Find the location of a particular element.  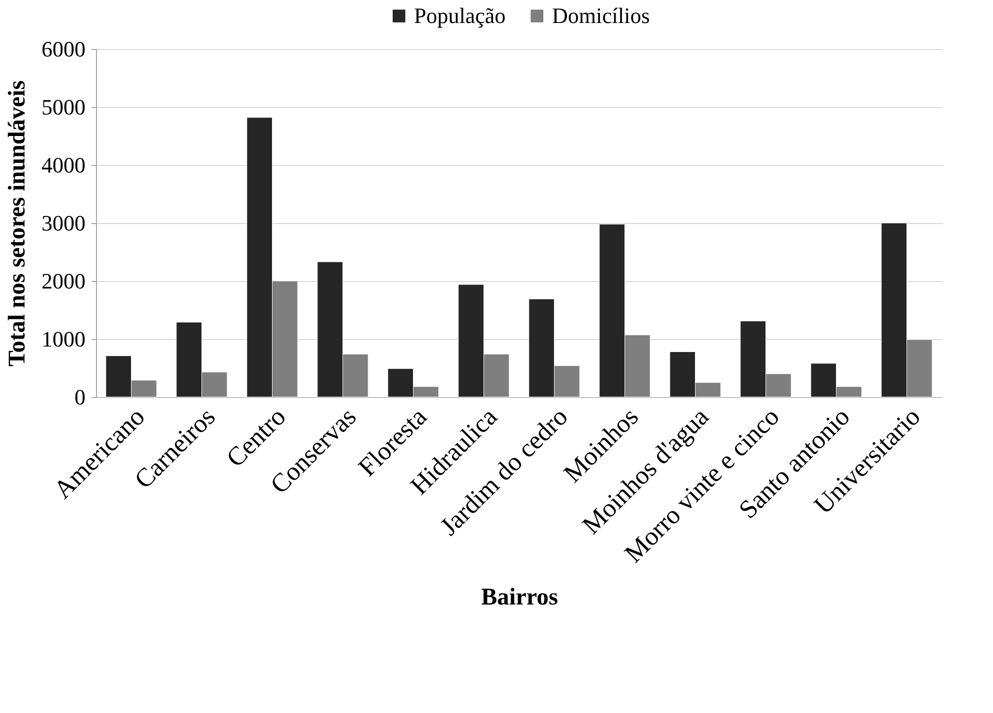

x-axis-title: Bairros is located at coordinates (519, 597).